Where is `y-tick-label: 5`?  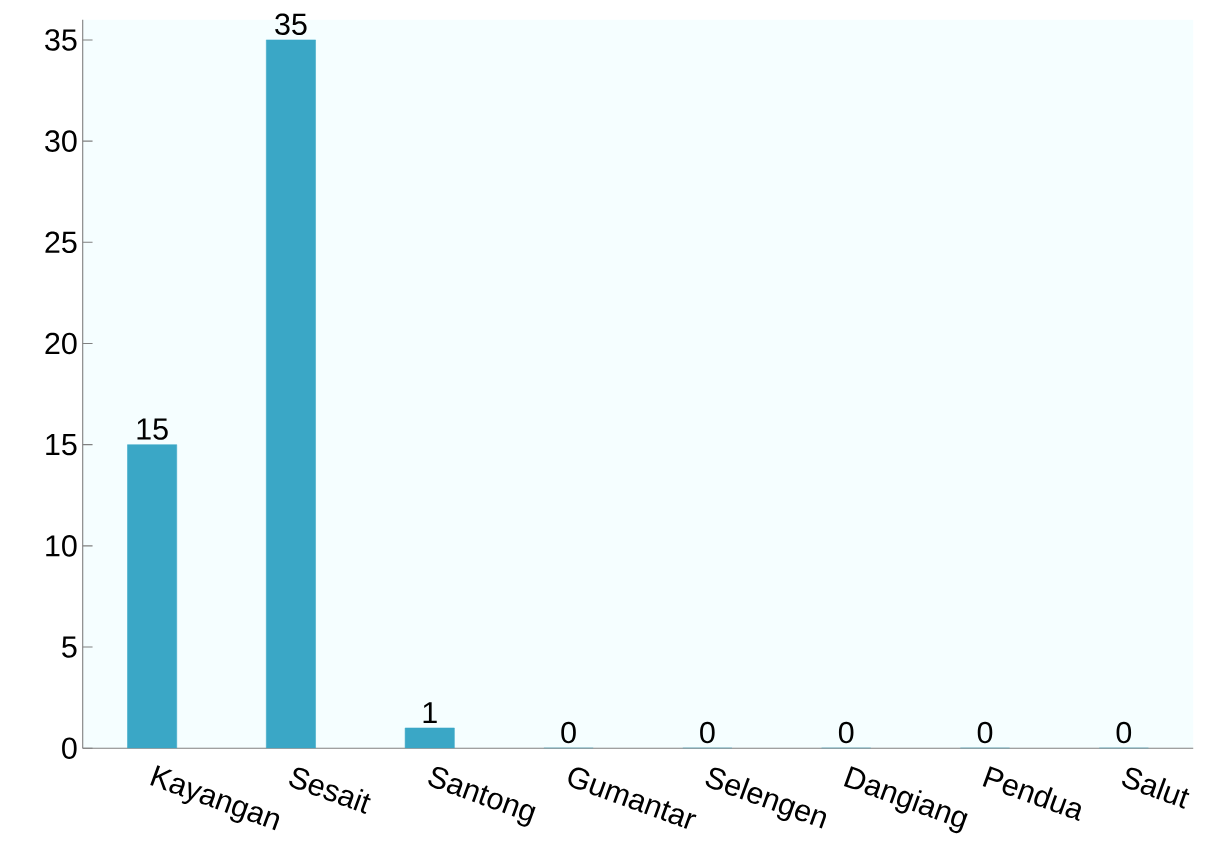
y-tick-label: 5 is located at coordinates (69, 647).